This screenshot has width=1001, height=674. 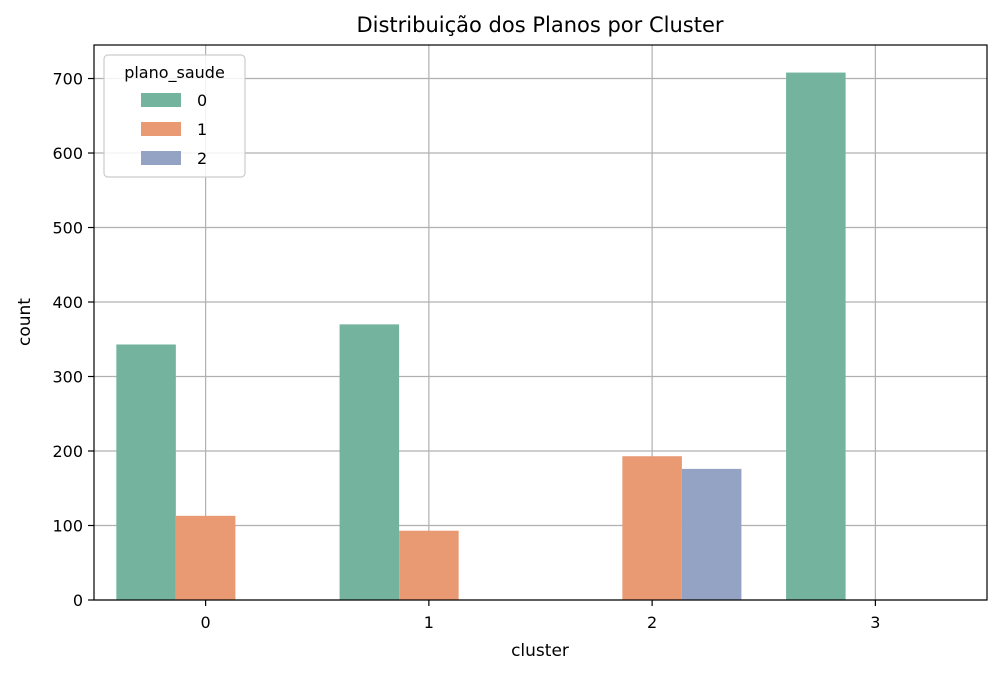 What do you see at coordinates (67, 526) in the screenshot?
I see `y-tick-label: 100` at bounding box center [67, 526].